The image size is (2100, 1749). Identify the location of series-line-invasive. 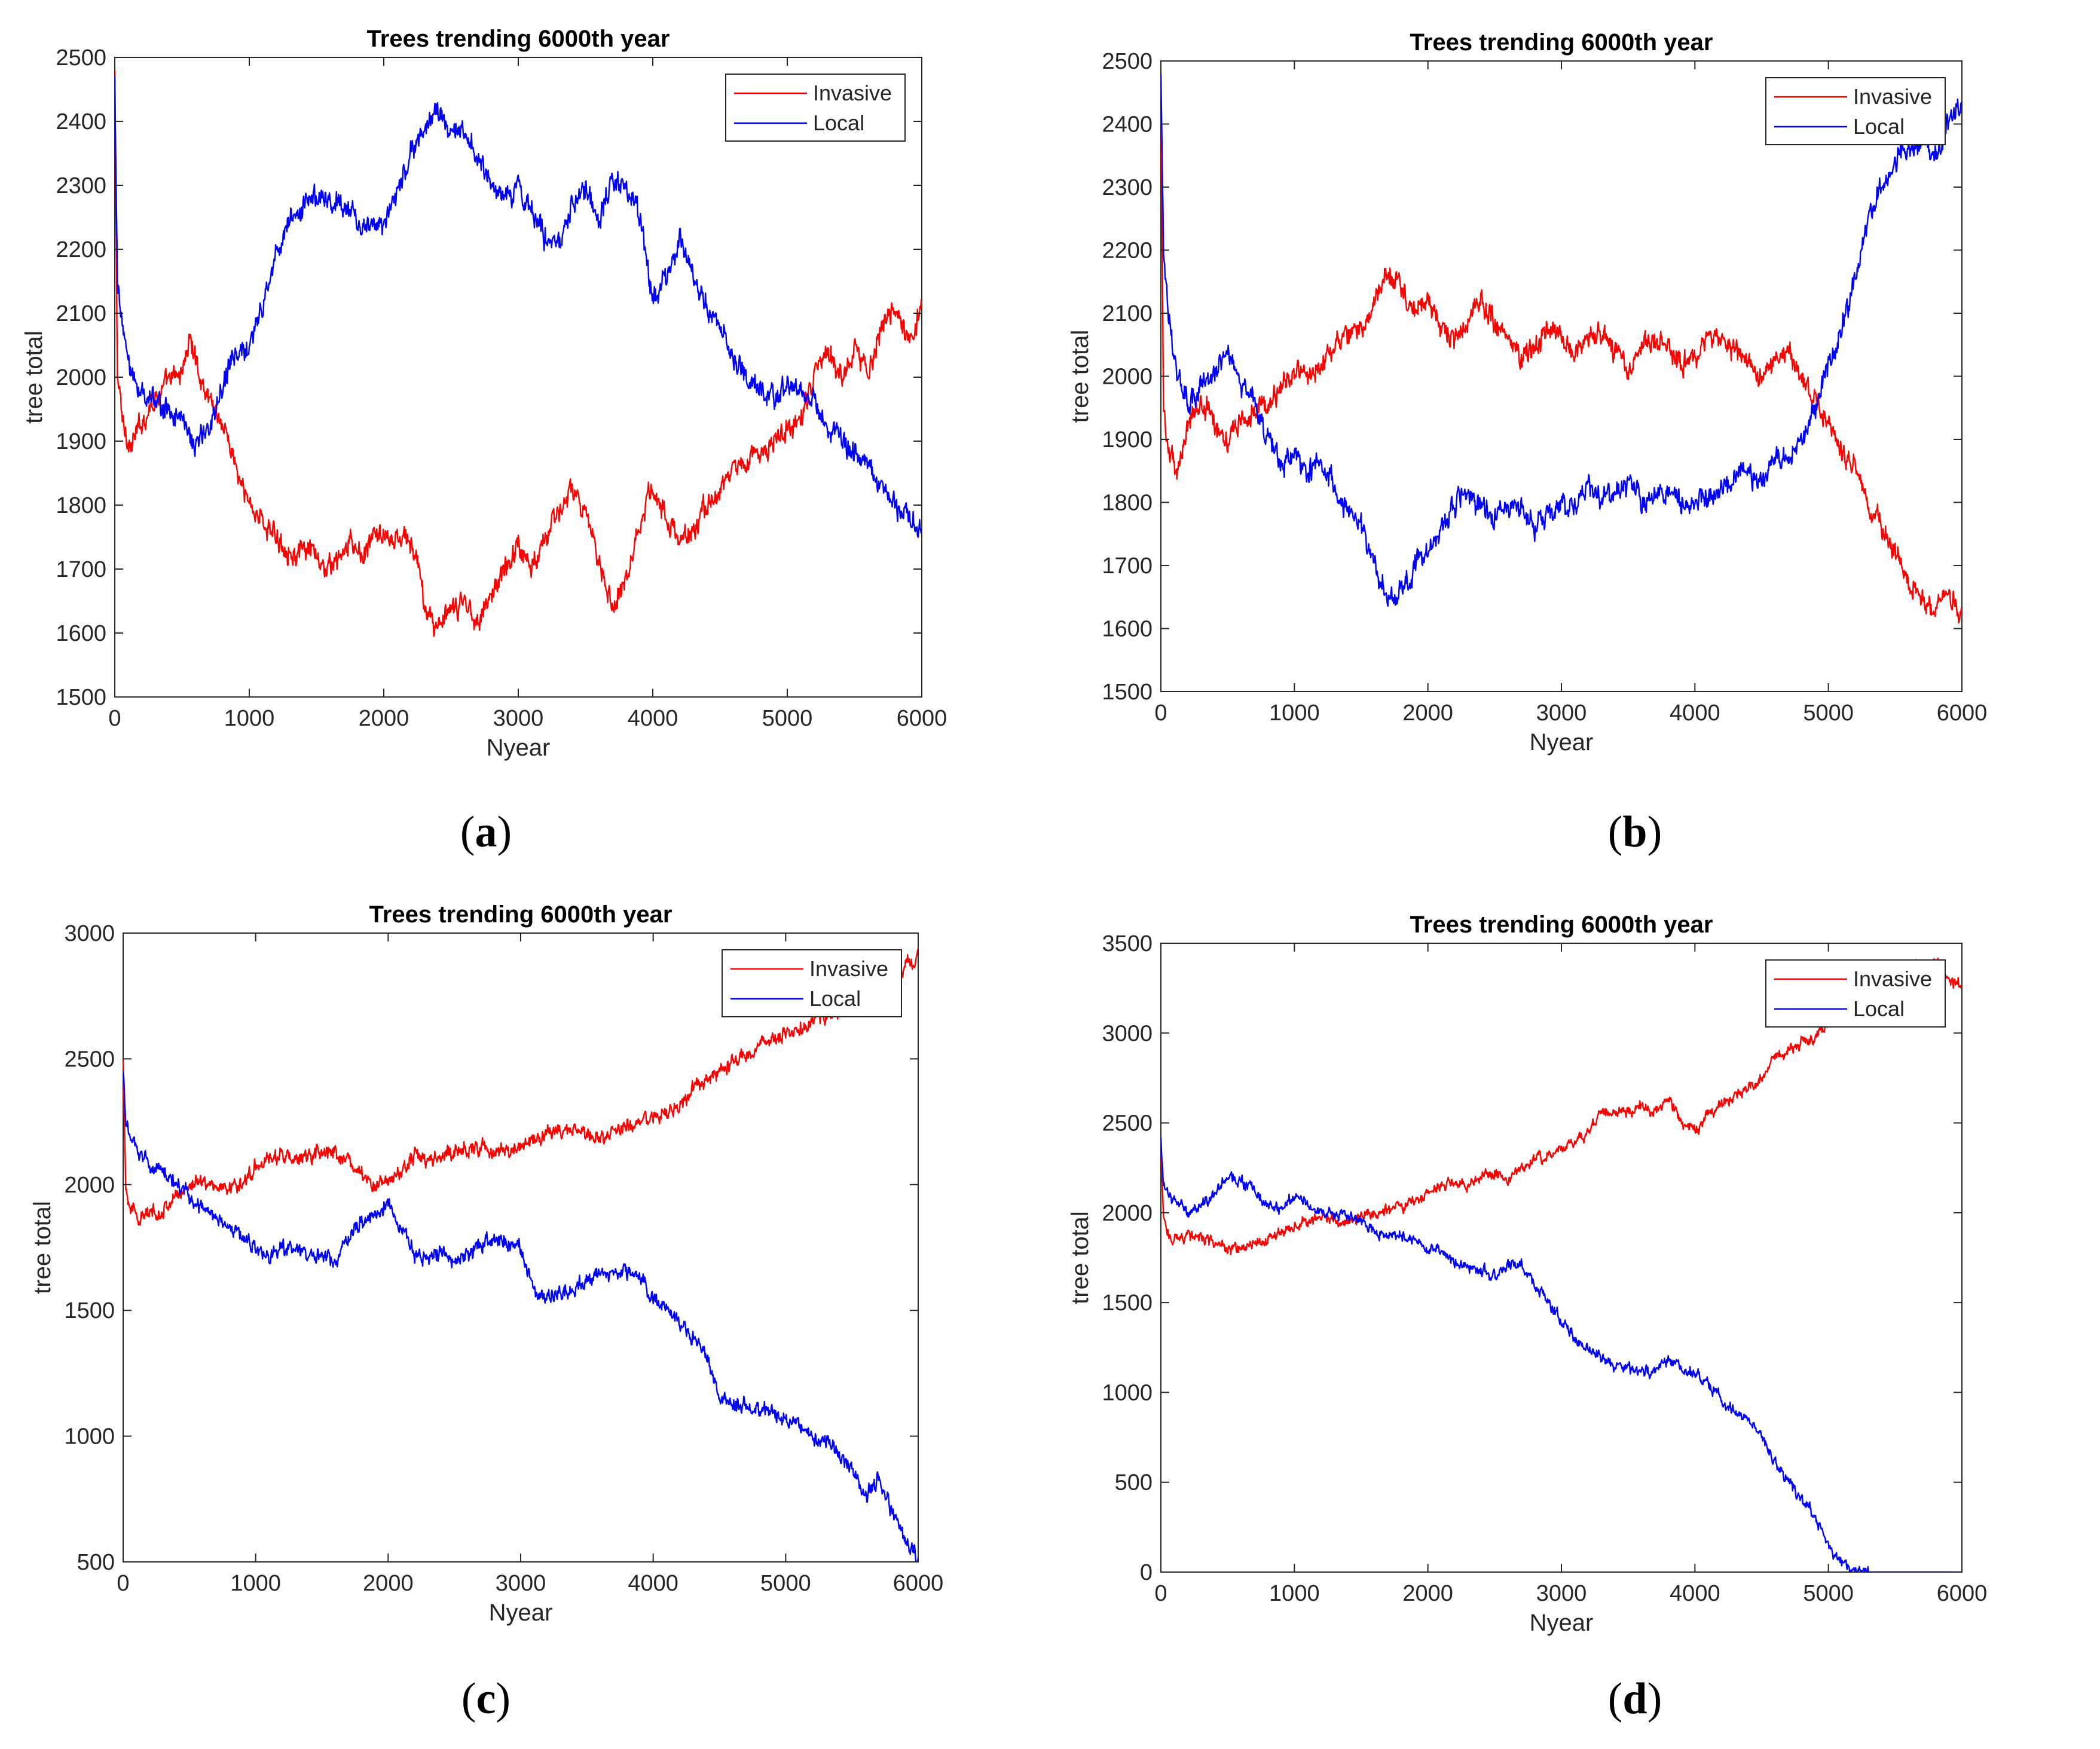
(520, 1088).